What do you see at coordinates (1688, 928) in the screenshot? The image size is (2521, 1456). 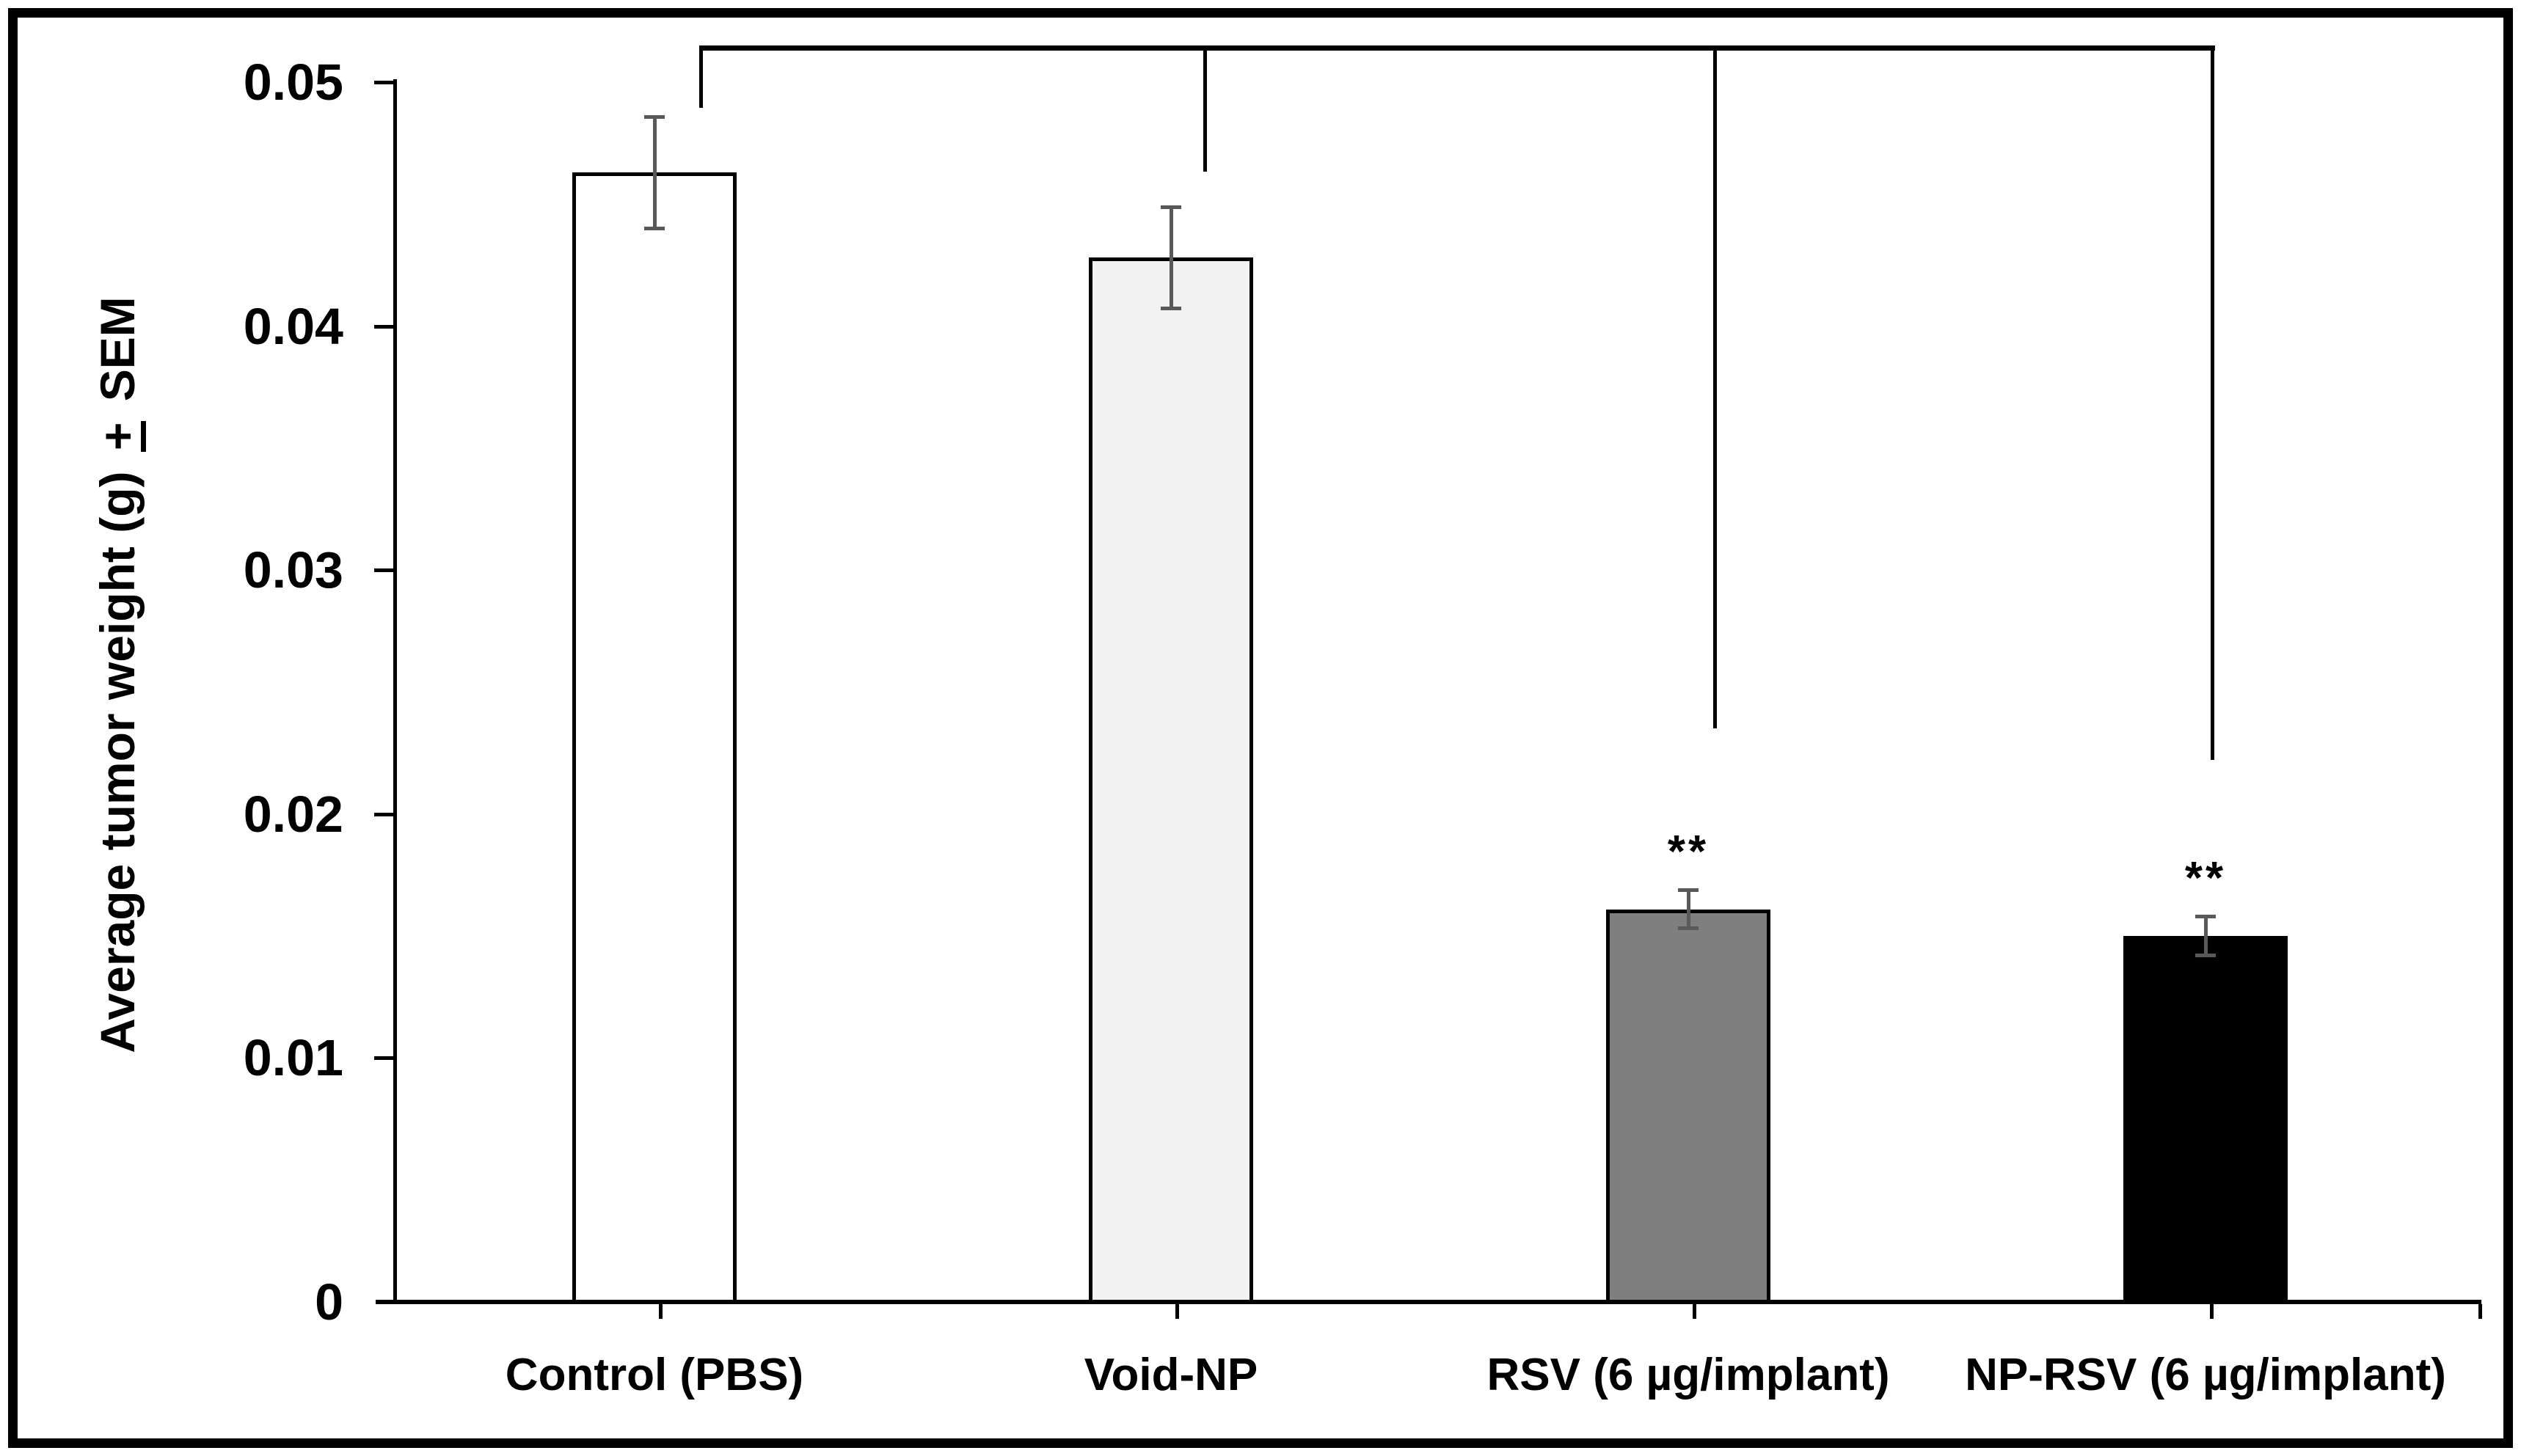 I see `error-bar-cap-bottom-rsv-6-g-implant` at bounding box center [1688, 928].